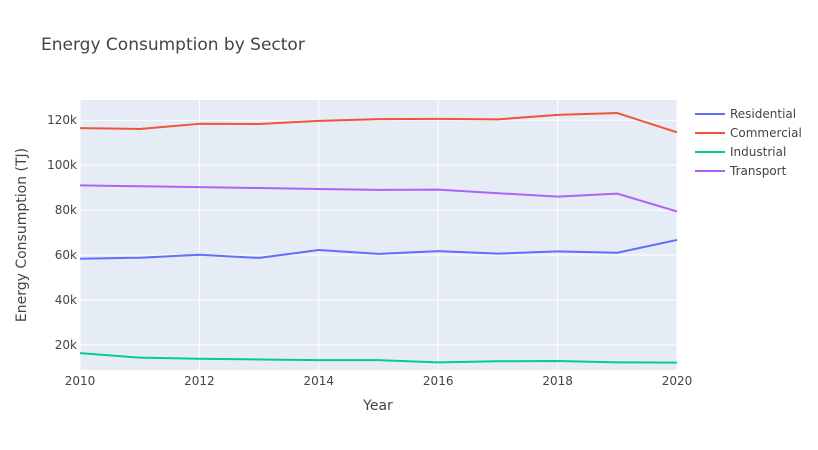 This screenshot has width=818, height=450. I want to click on legend-label: Industrial, so click(758, 152).